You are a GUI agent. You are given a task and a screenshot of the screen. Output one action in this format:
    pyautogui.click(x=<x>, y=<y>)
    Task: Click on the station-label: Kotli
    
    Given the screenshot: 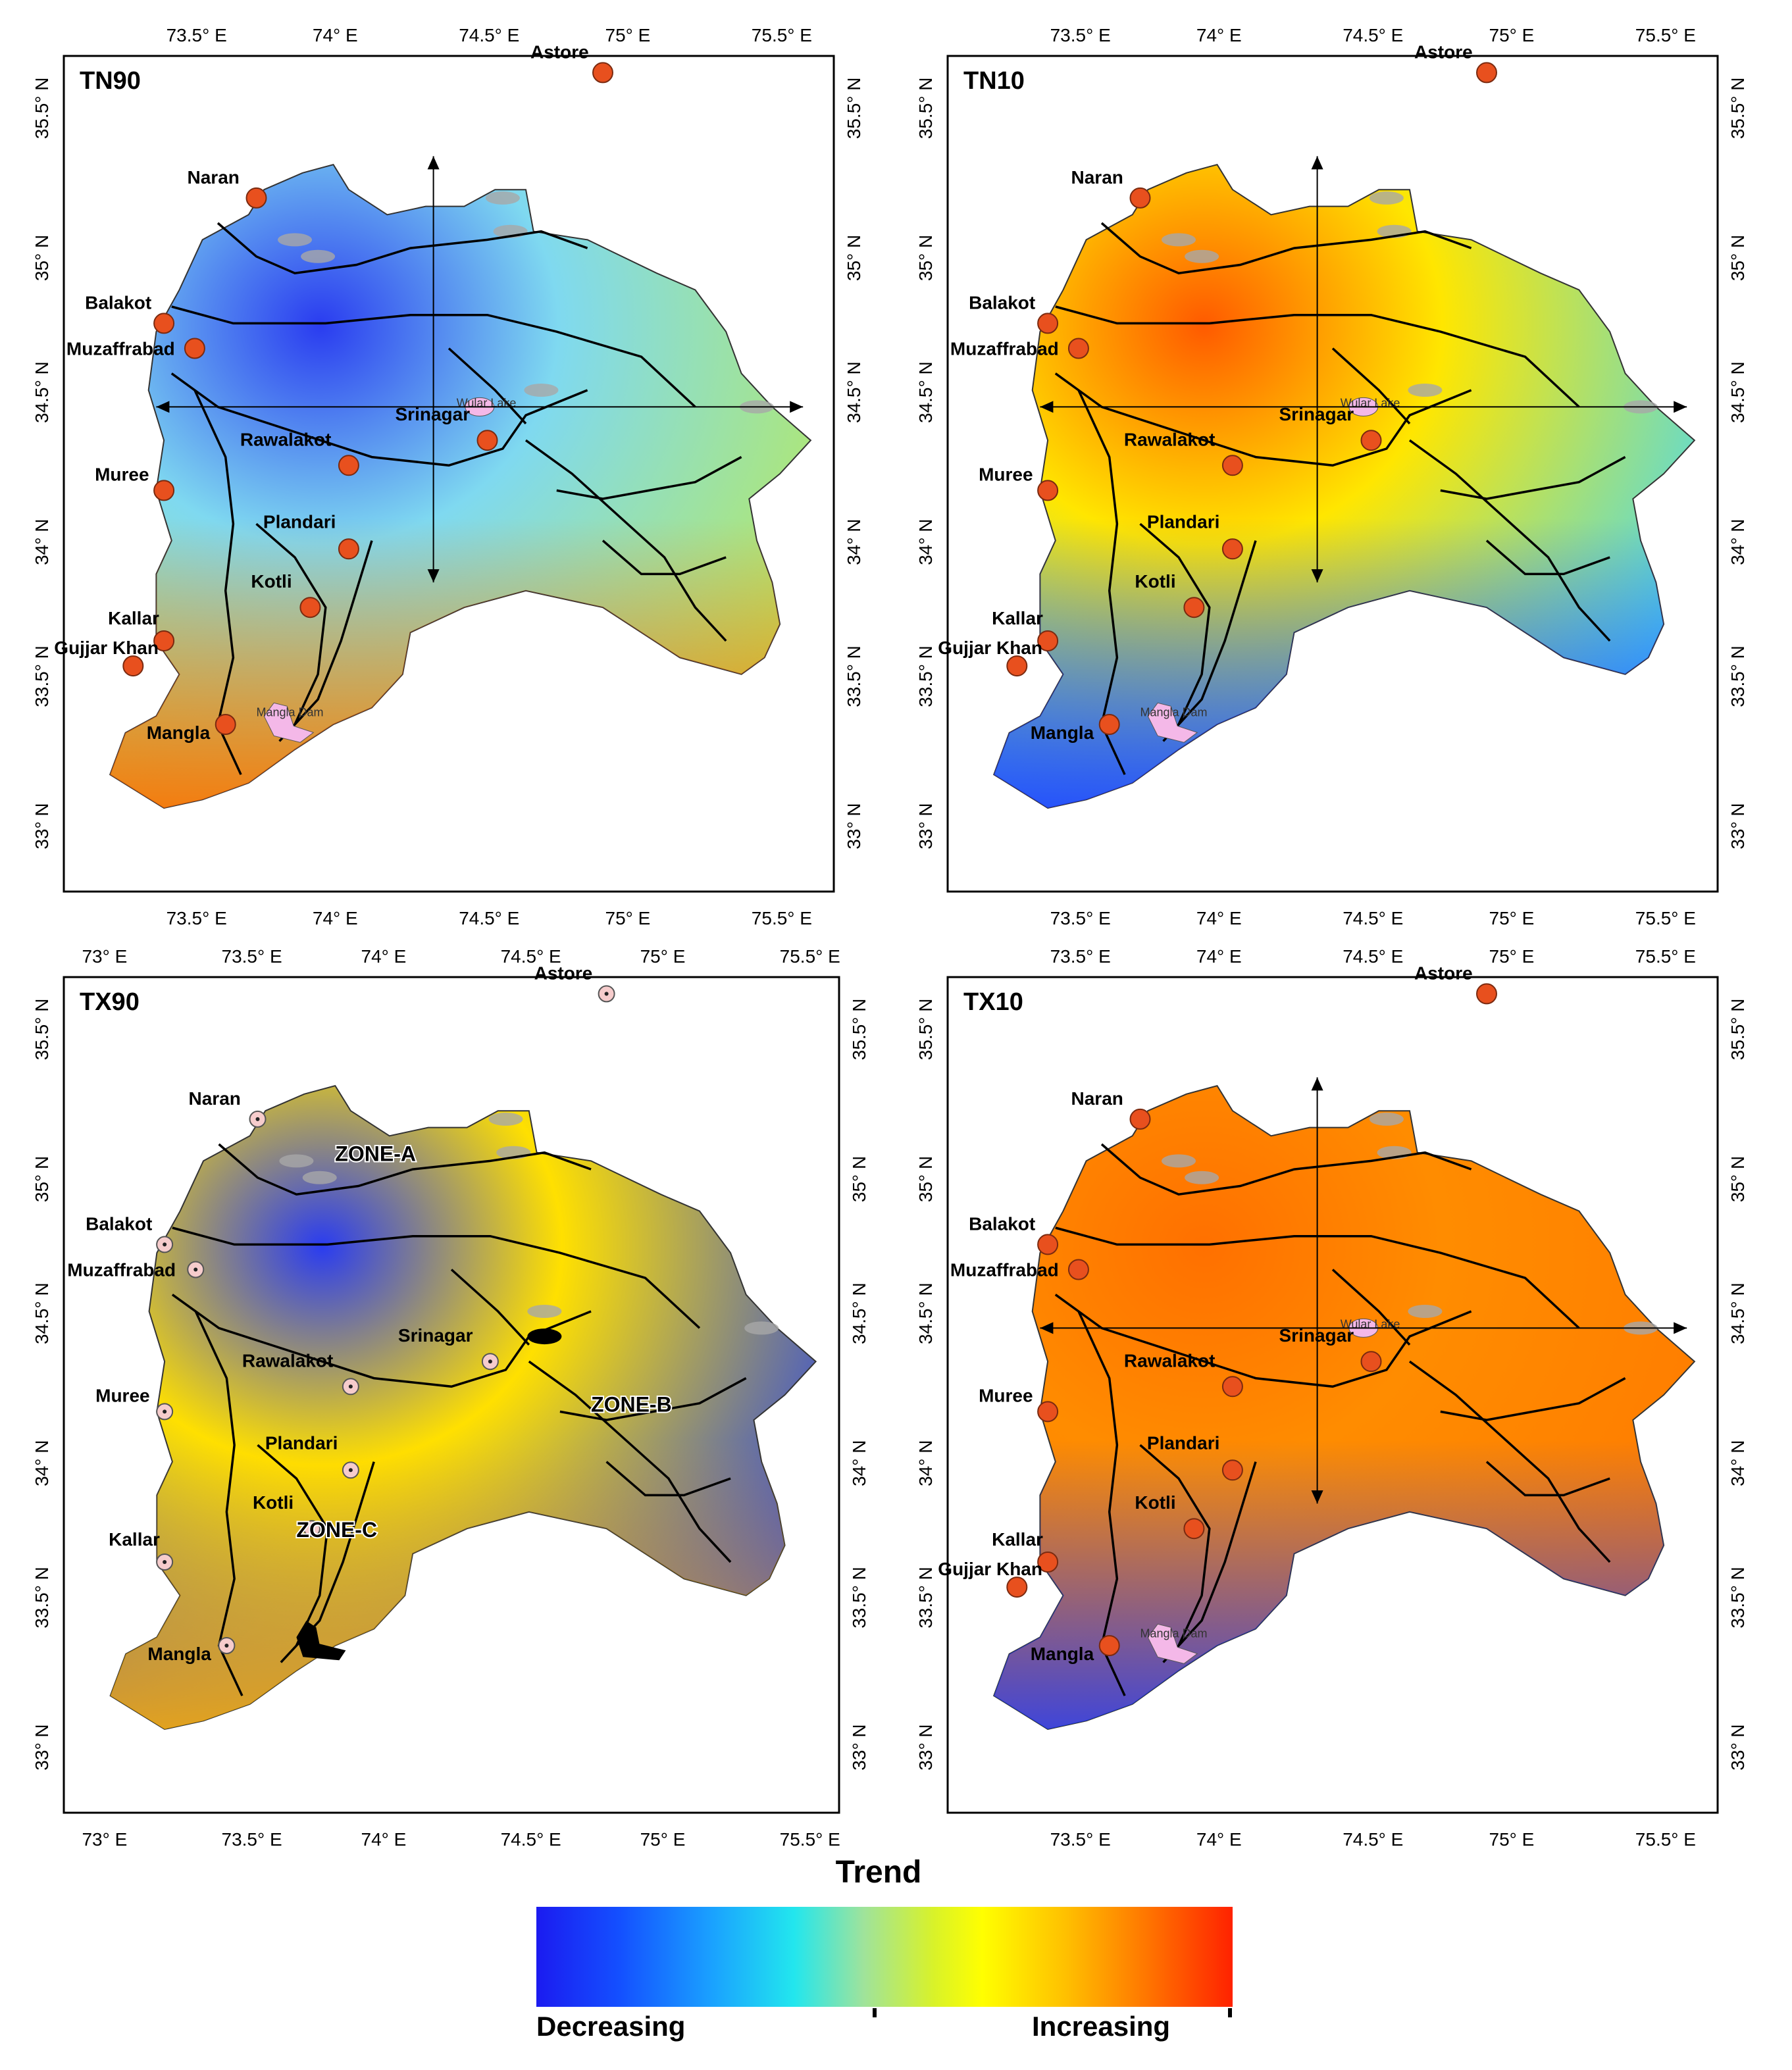 What is the action you would take?
    pyautogui.click(x=273, y=1502)
    